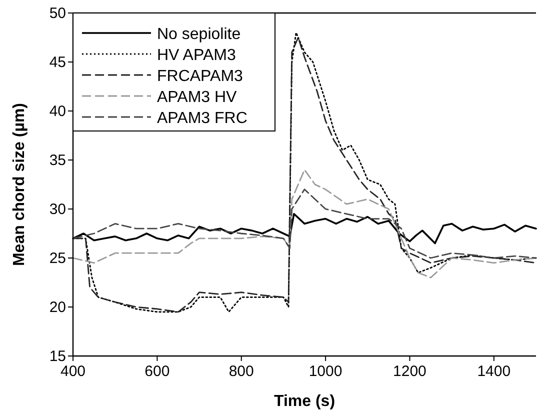  I want to click on y-tick-label: 30, so click(57, 209).